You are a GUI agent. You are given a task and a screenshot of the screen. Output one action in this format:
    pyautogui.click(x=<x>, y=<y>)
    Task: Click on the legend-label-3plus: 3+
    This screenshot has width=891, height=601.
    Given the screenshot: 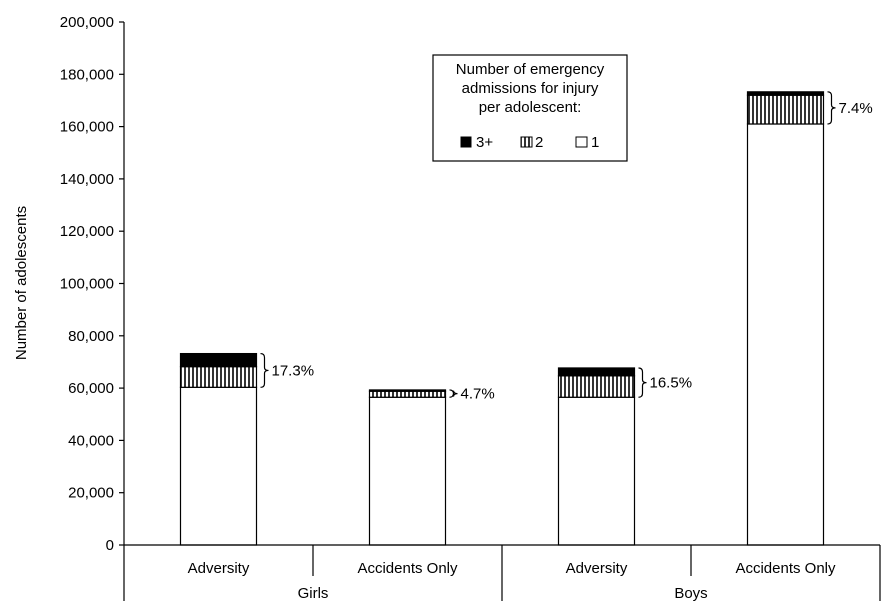 What is the action you would take?
    pyautogui.click(x=484, y=142)
    